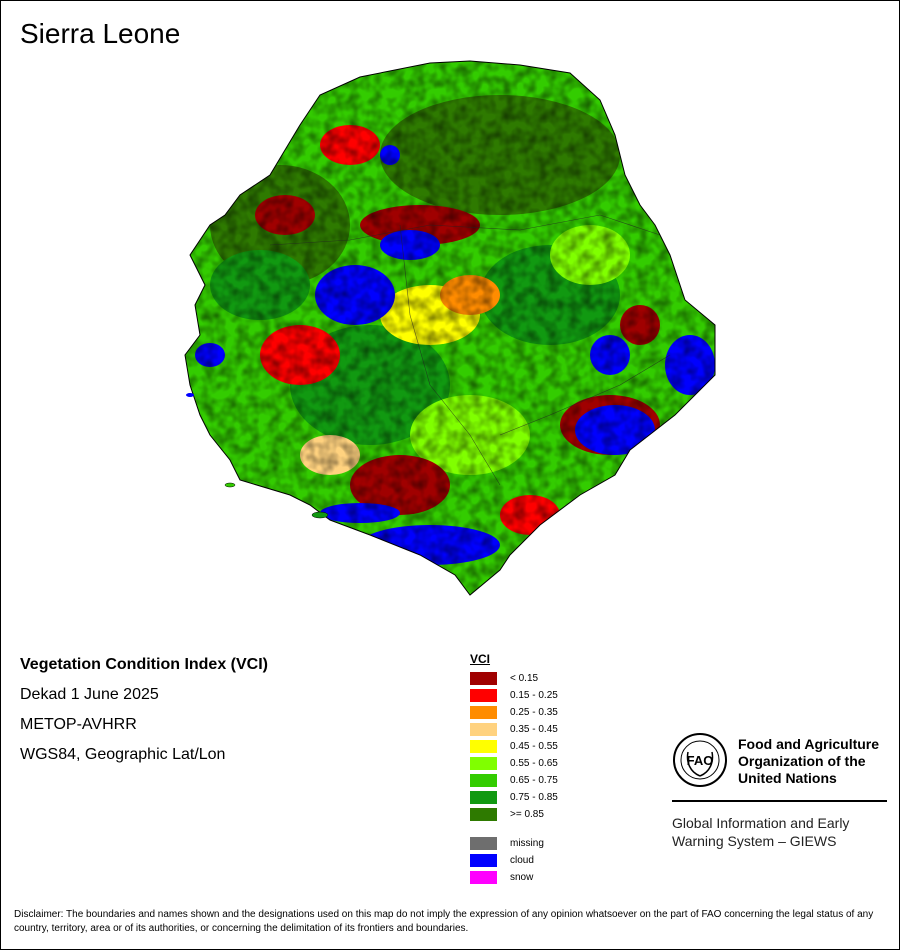 The image size is (900, 950). What do you see at coordinates (78, 724) in the screenshot?
I see `sensor-label: METOP-AVHRR` at bounding box center [78, 724].